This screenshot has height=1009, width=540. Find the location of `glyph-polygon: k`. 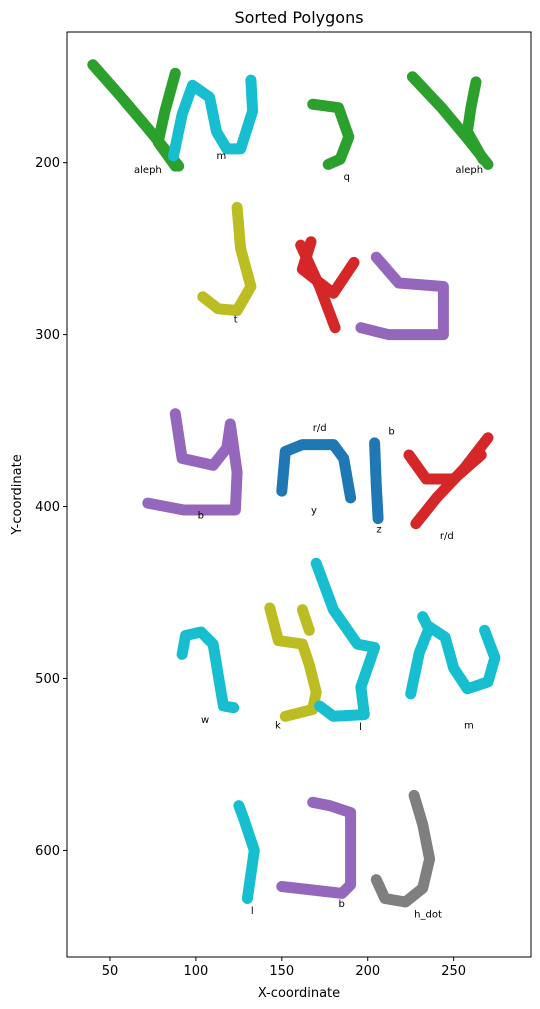

glyph-polygon: k is located at coordinates (293, 666).